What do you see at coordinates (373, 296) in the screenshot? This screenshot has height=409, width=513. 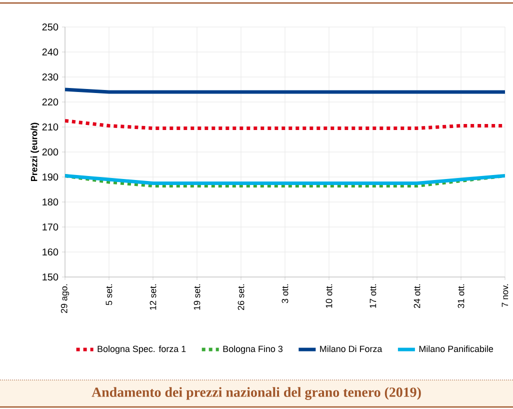 I see `x-tick-label: 17 ott.` at bounding box center [373, 296].